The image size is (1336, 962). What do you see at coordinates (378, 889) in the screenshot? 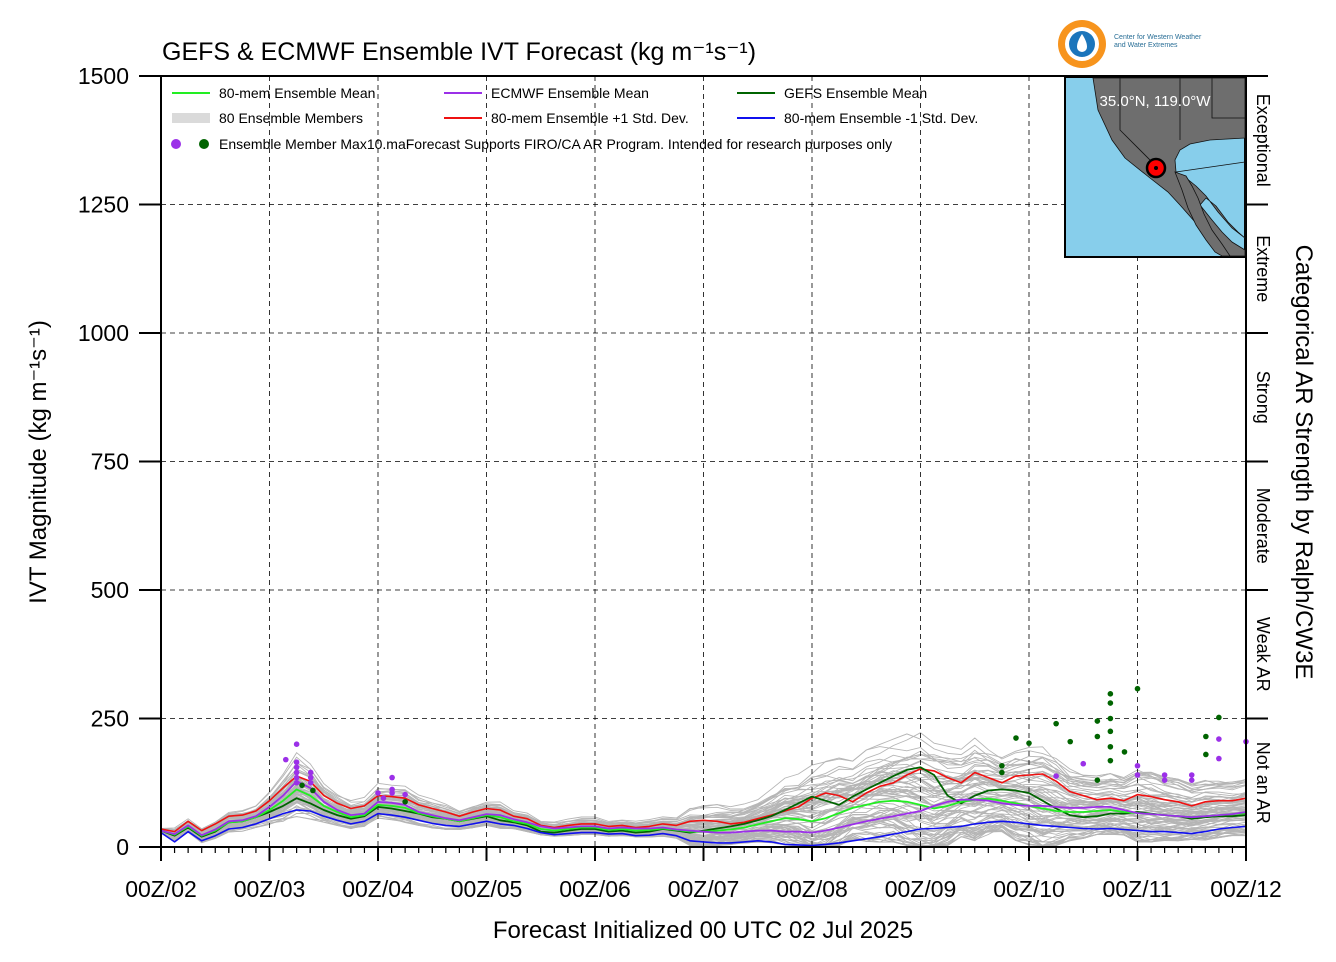
I see `x-tick-label-2: 00Z/04` at bounding box center [378, 889].